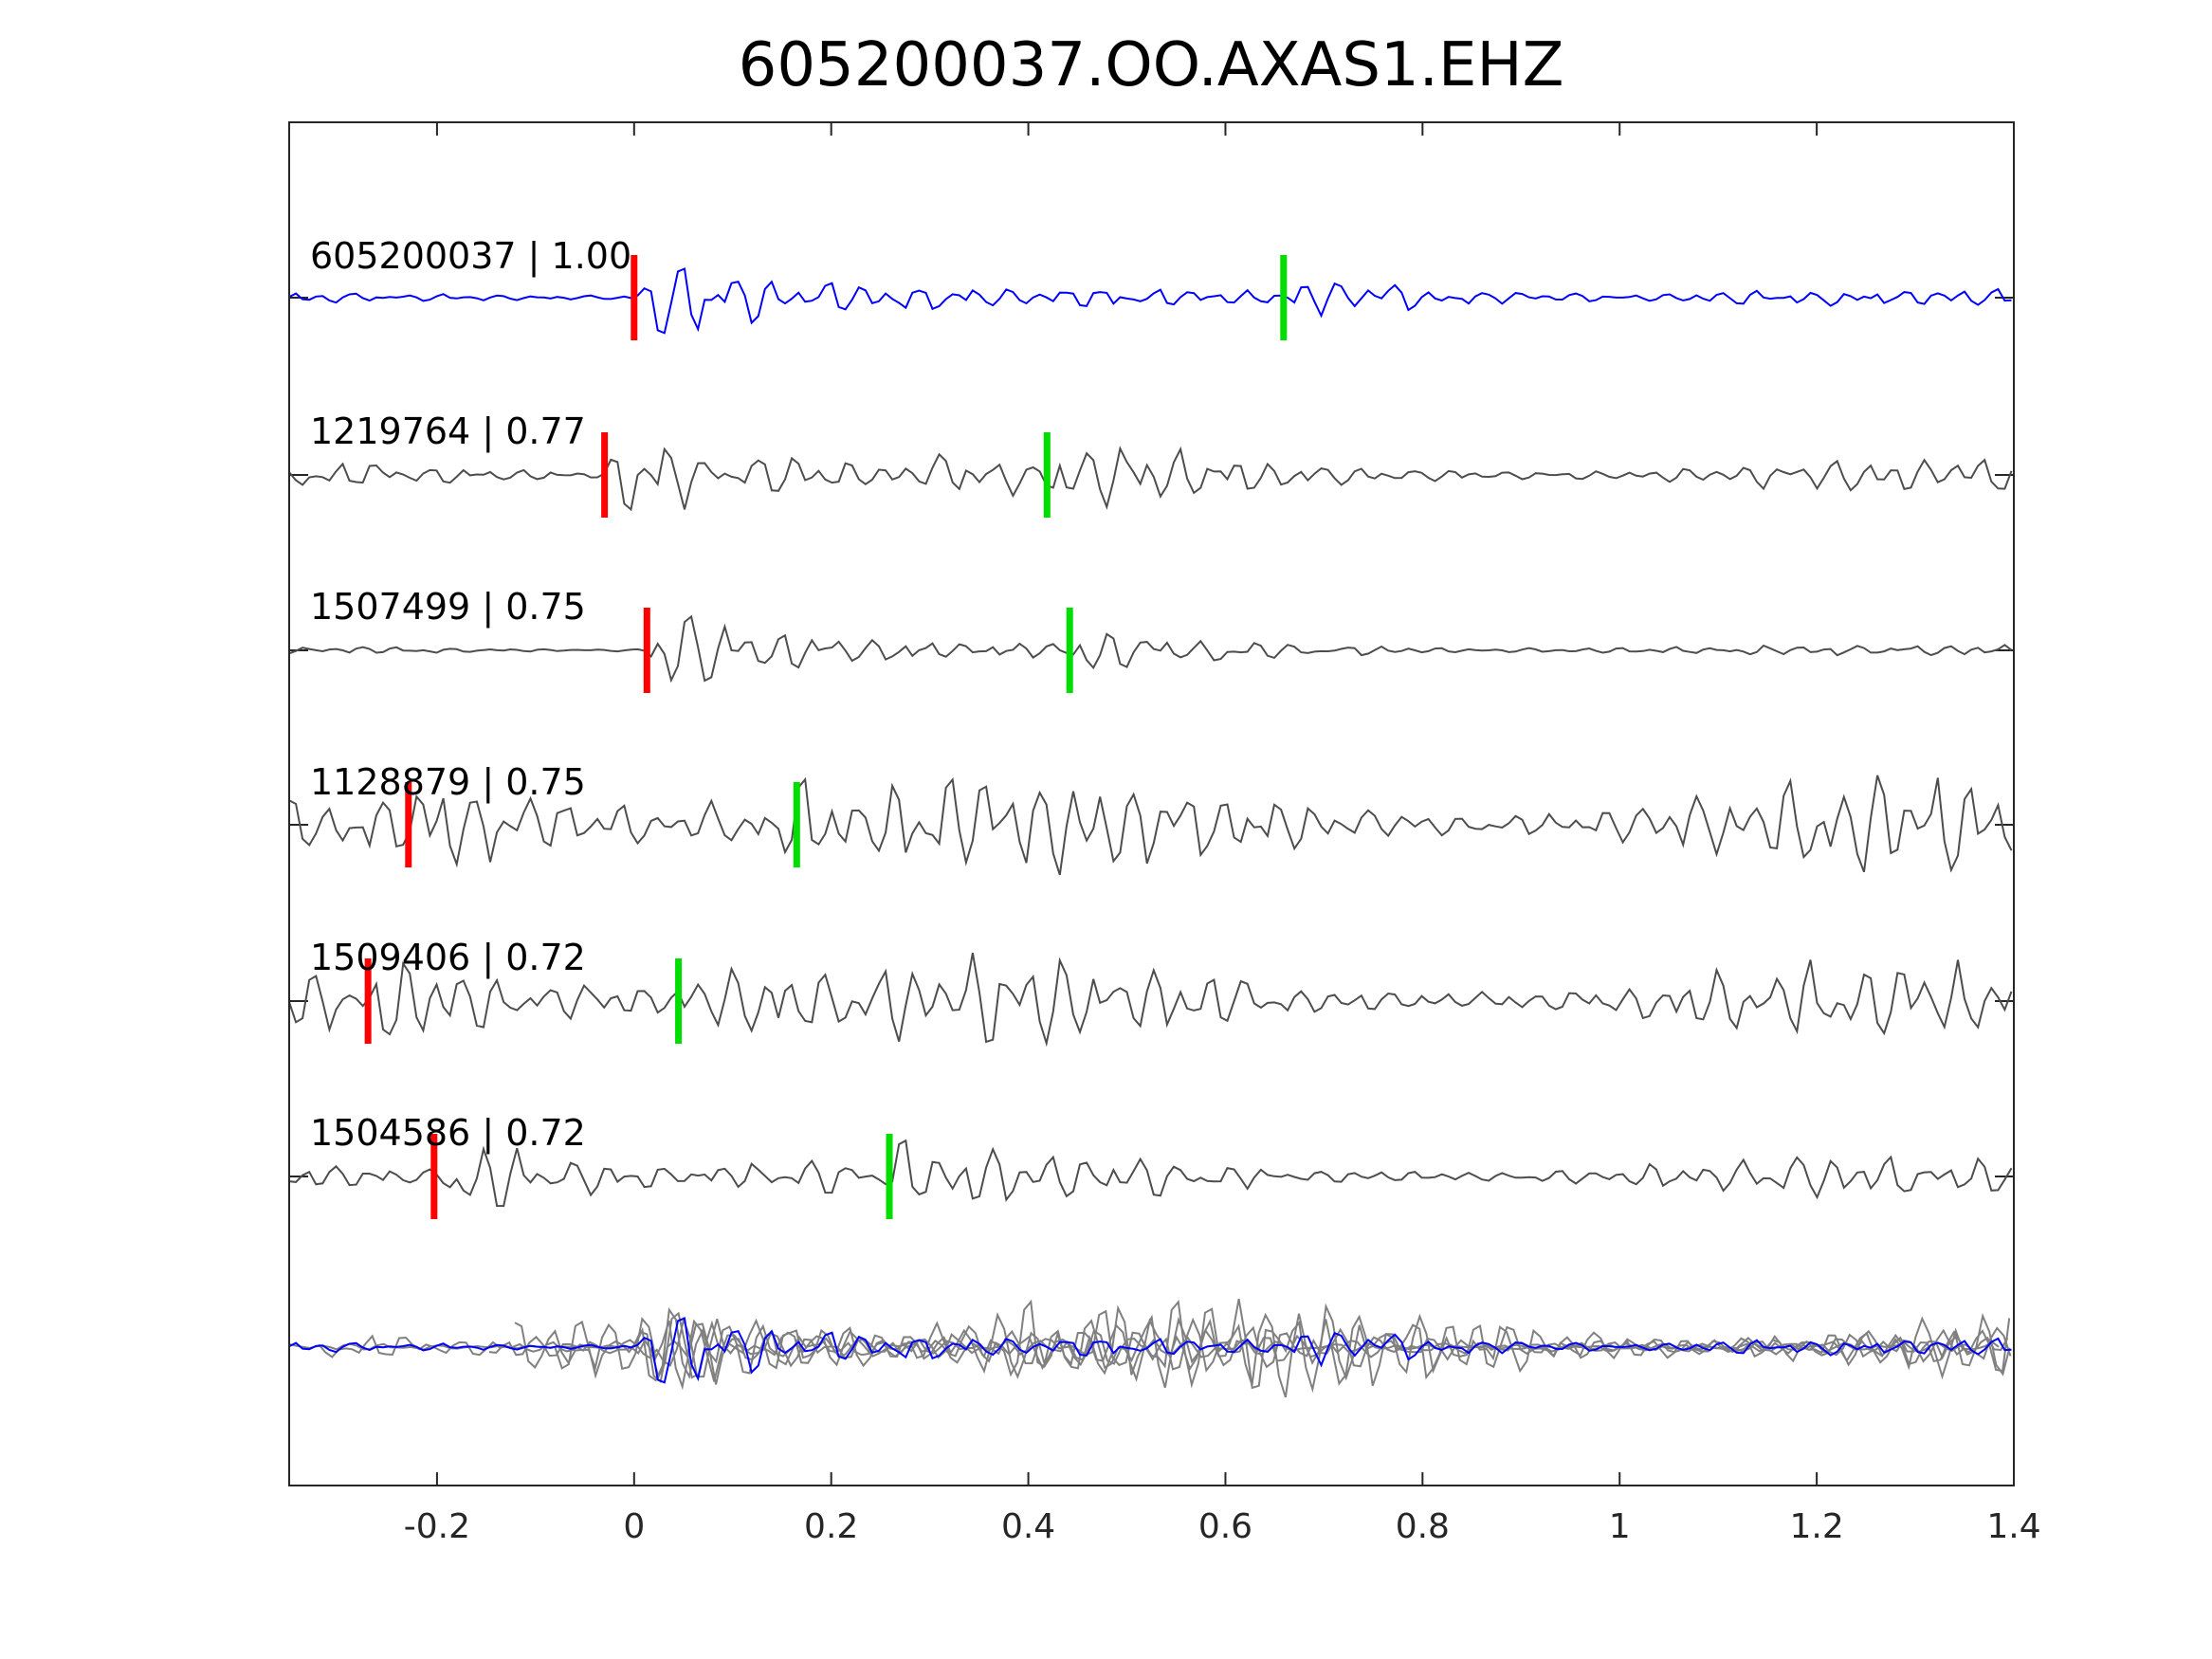 The height and width of the screenshot is (1659, 2212). Describe the element at coordinates (448, 1133) in the screenshot. I see `trace-label: 1504586 | 0.72` at that location.